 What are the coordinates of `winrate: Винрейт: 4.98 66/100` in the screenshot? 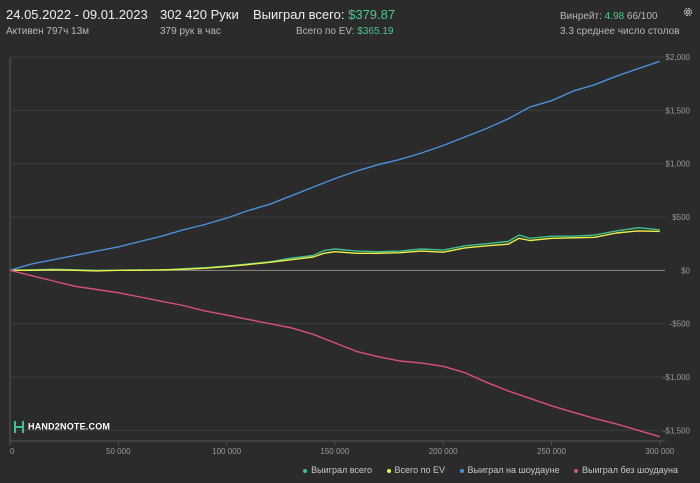 It's located at (608, 16).